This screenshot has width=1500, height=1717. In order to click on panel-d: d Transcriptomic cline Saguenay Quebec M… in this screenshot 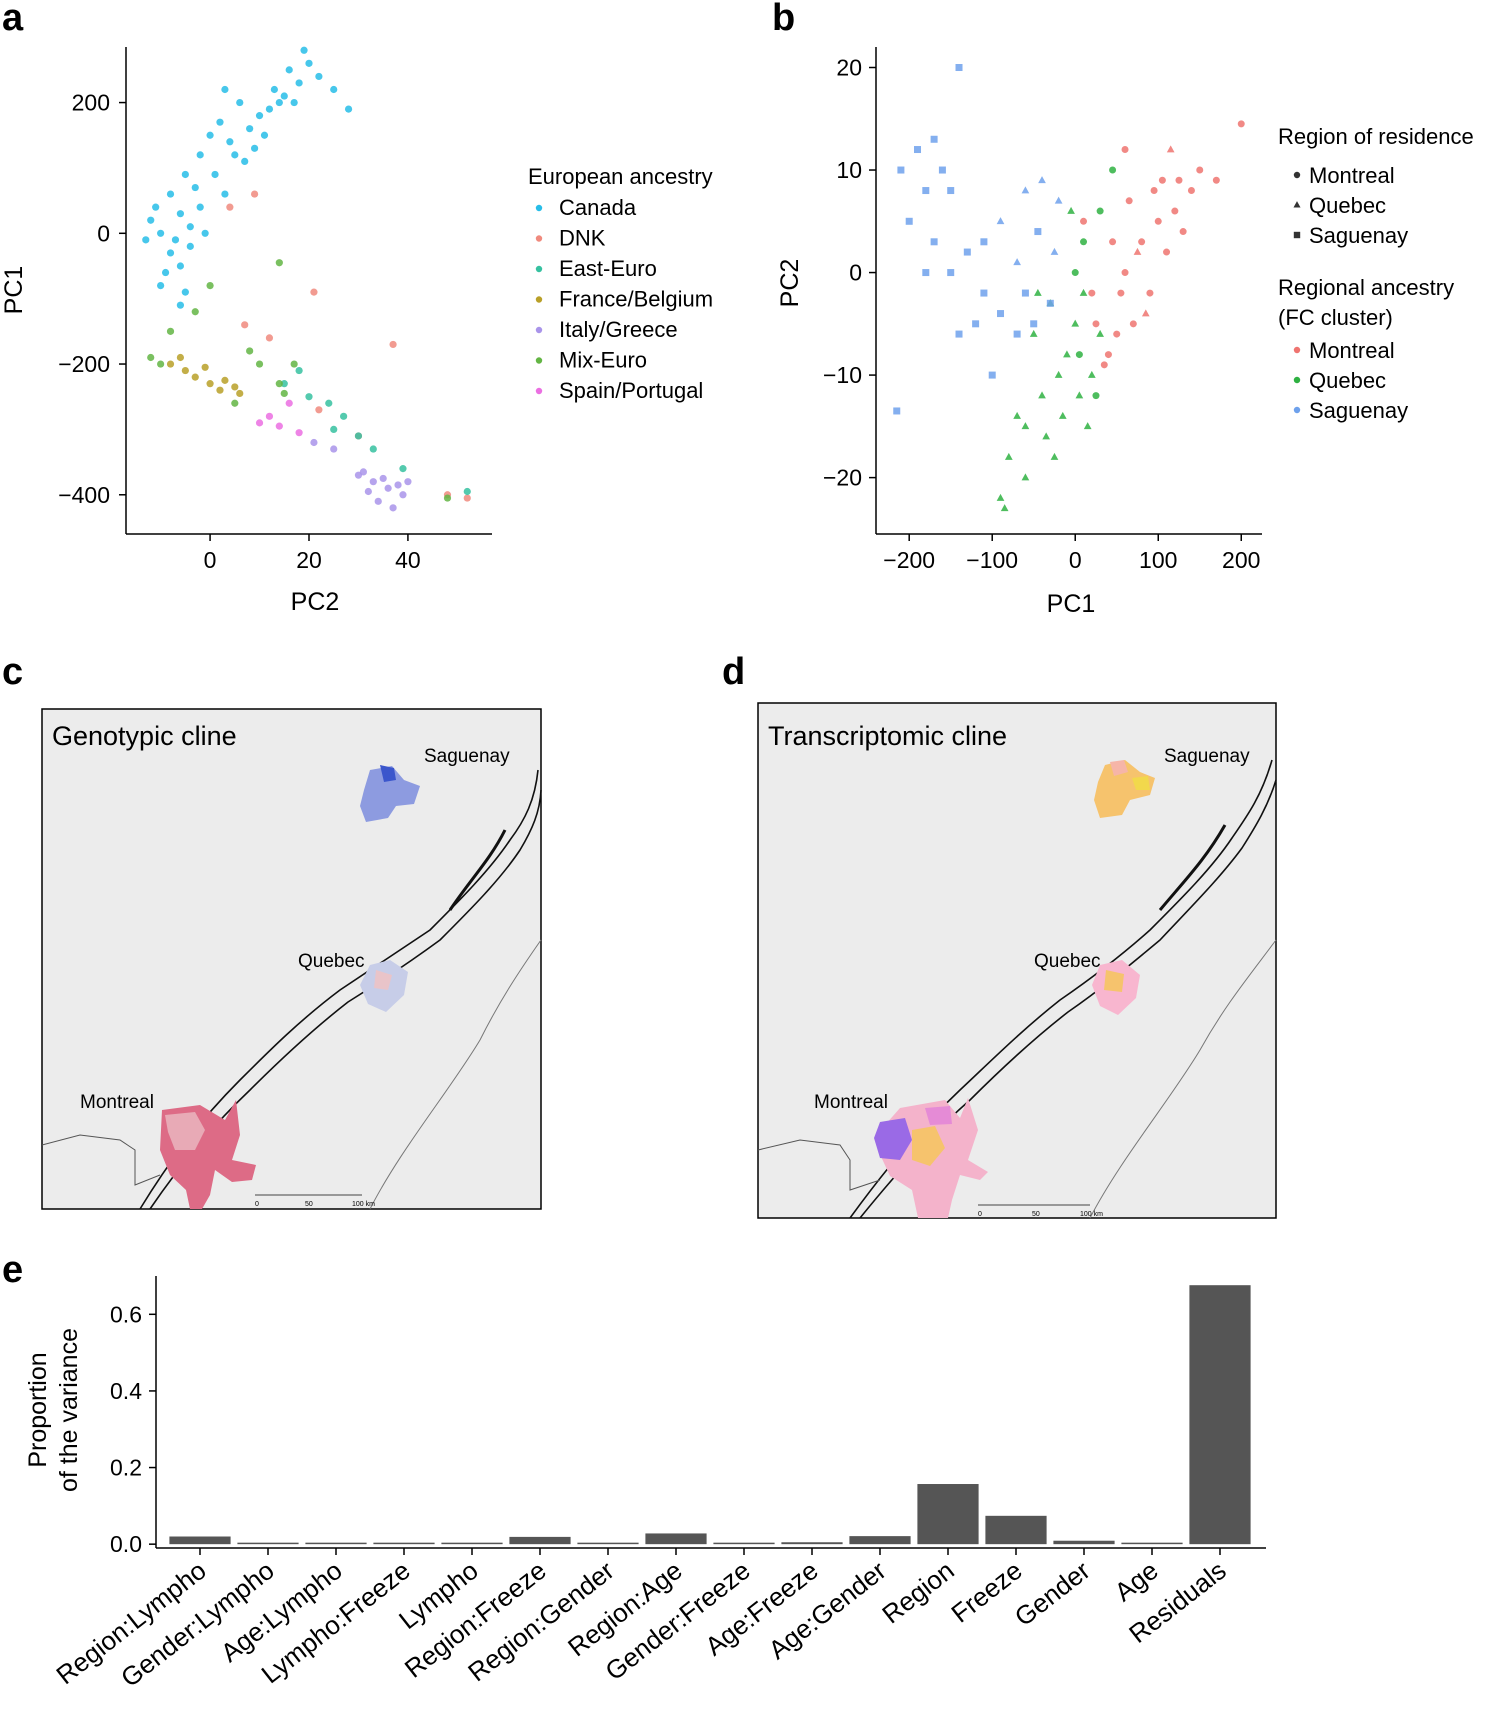, I will do `click(999, 935)`.